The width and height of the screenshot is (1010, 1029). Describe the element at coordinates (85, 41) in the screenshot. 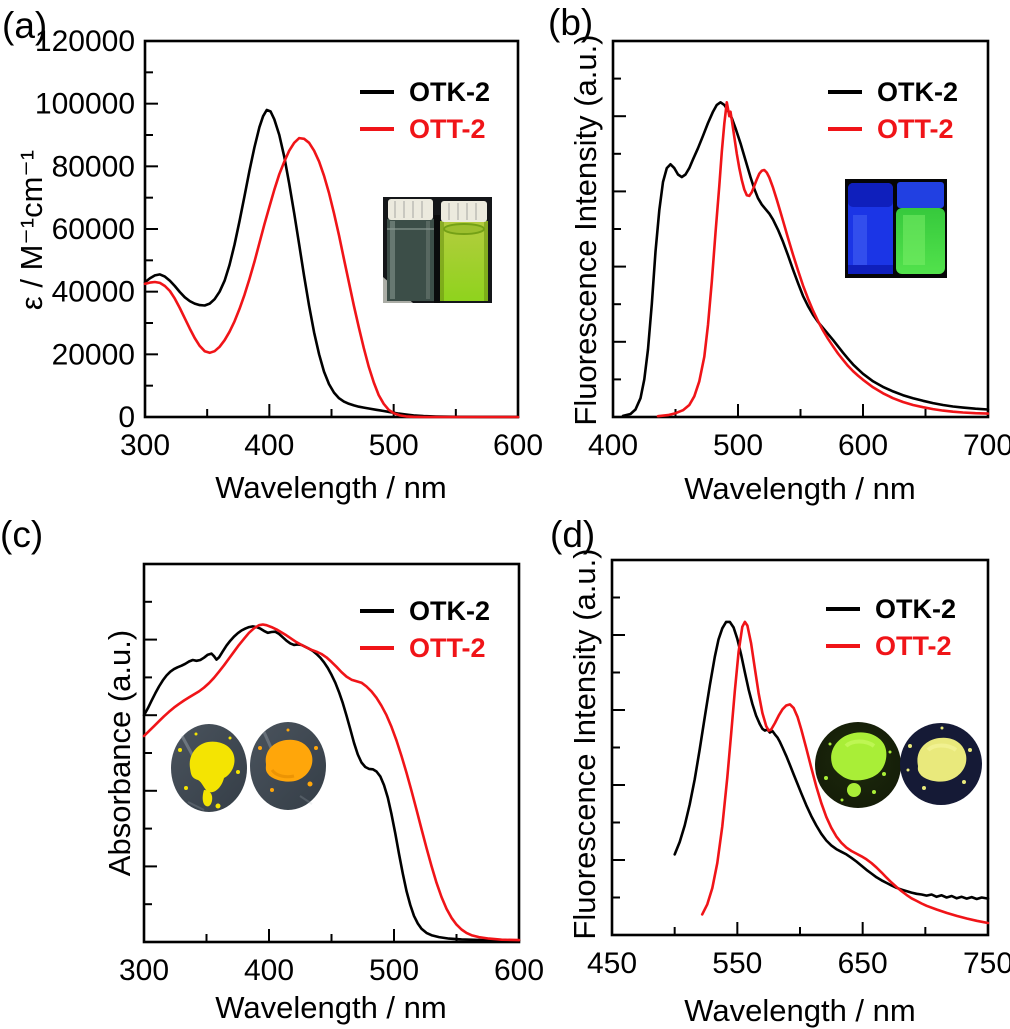

I see `y-tick-label: 120000` at that location.